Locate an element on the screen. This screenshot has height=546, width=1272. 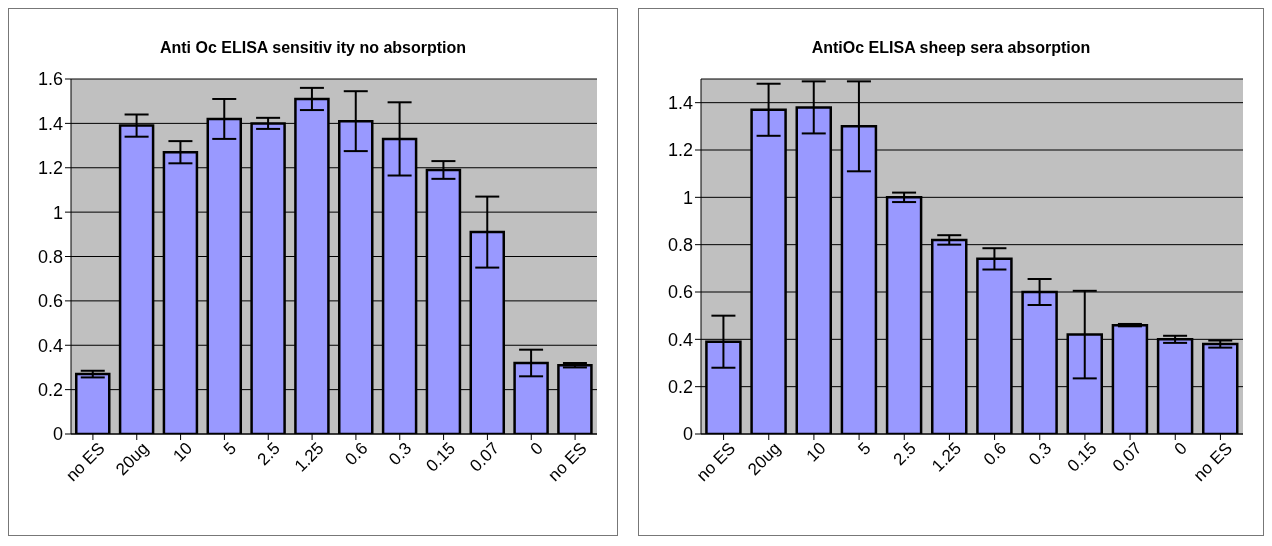
y-tick-label: 1.6 is located at coordinates (50, 79).